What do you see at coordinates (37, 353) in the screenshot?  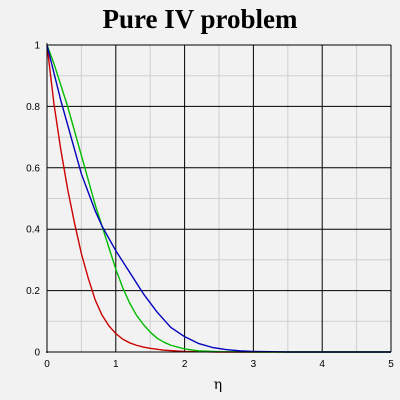 I see `y-tick-label: 0` at bounding box center [37, 353].